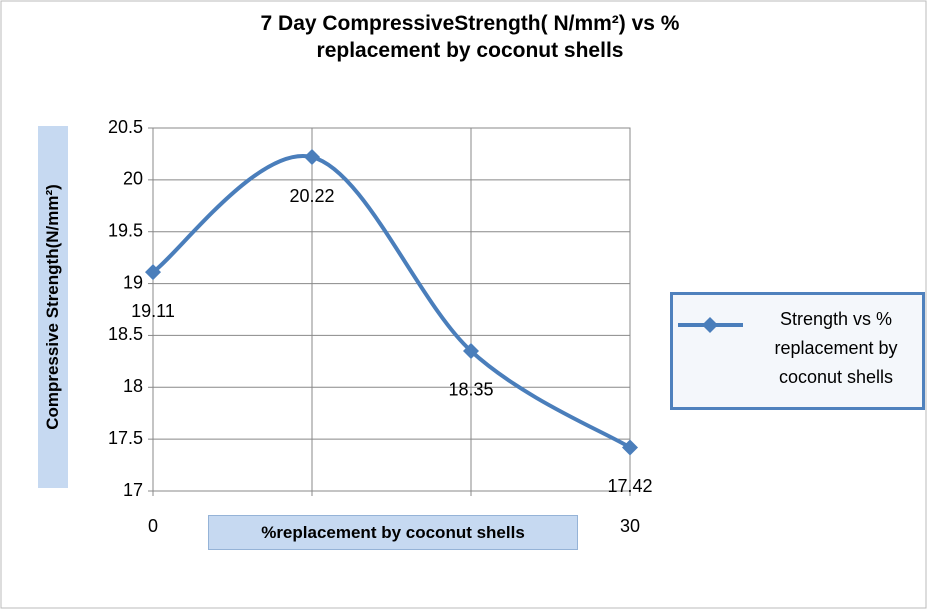 This screenshot has height=610, width=928. What do you see at coordinates (133, 282) in the screenshot?
I see `y-tick-label: 19` at bounding box center [133, 282].